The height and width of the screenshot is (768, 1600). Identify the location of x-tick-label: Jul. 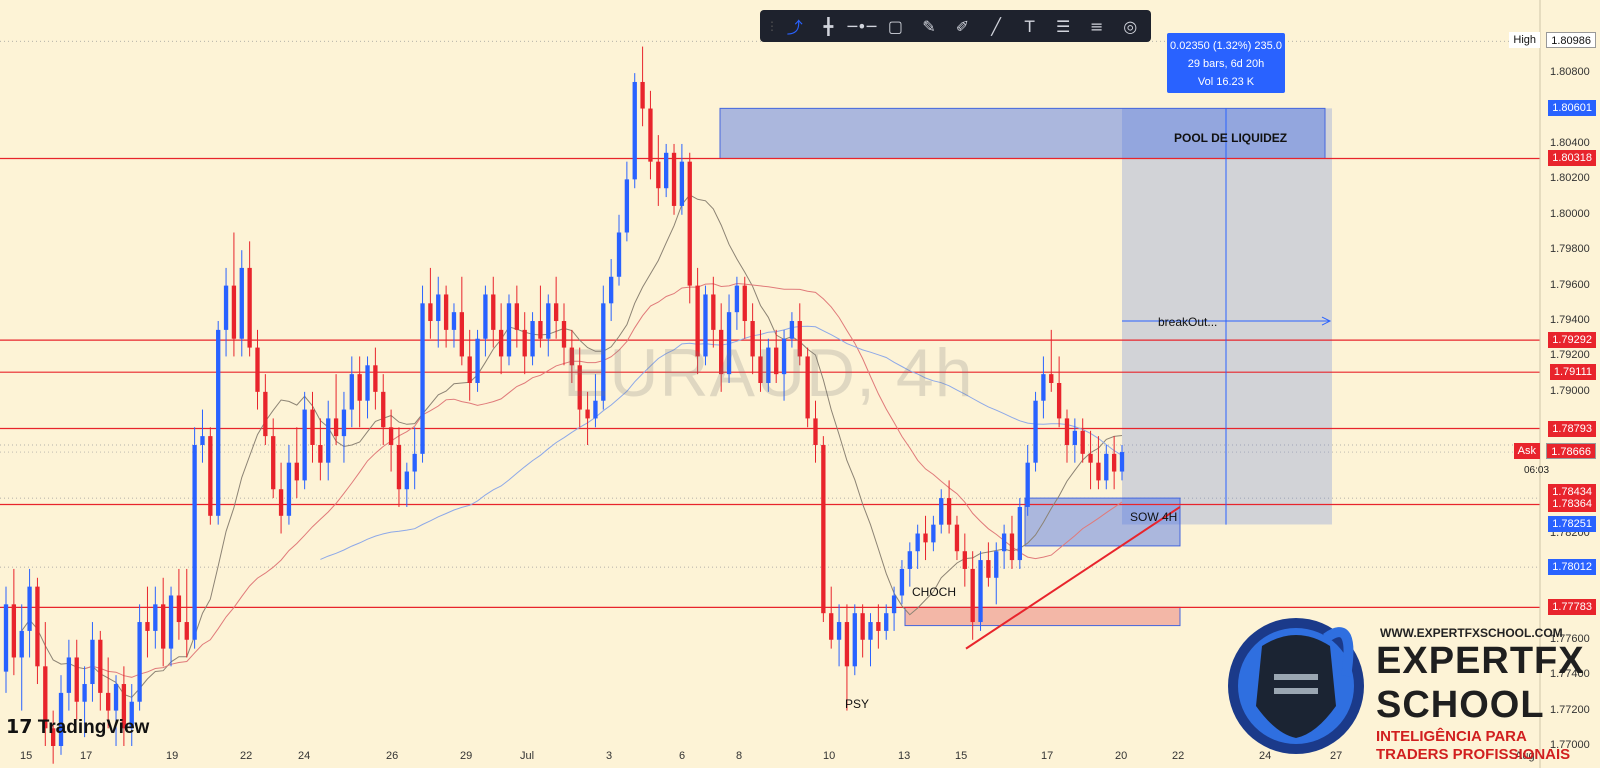
(527, 756).